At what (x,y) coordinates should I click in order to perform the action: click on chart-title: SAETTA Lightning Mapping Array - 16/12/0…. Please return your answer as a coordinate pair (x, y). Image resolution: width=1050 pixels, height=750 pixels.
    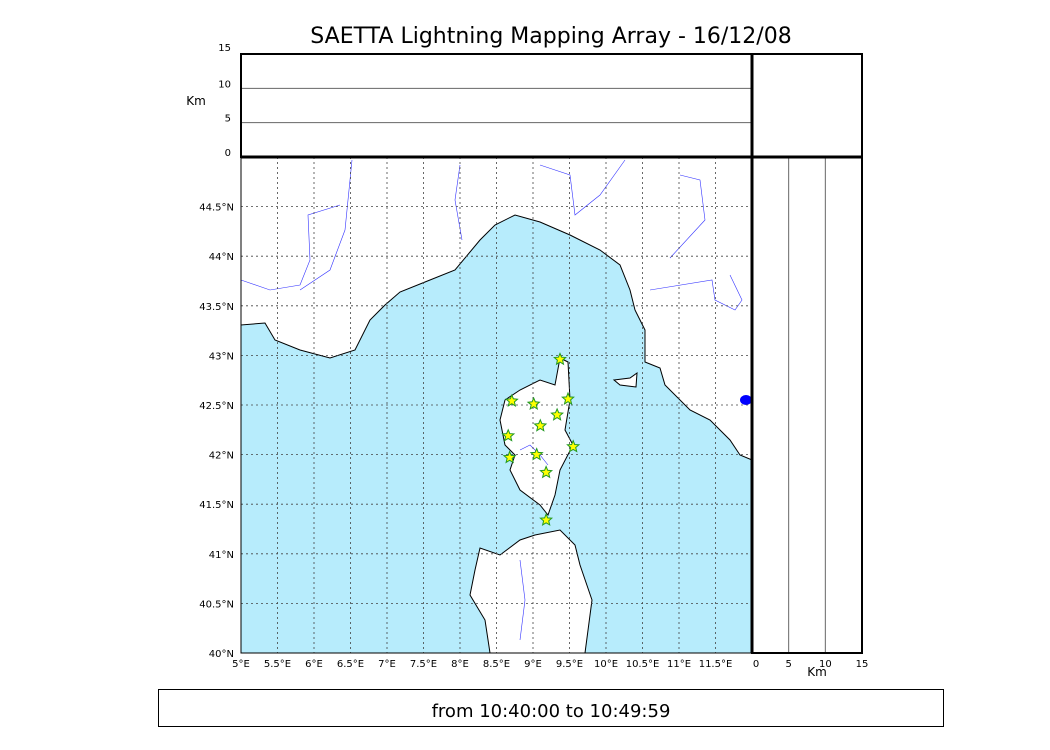
    Looking at the image, I should click on (551, 36).